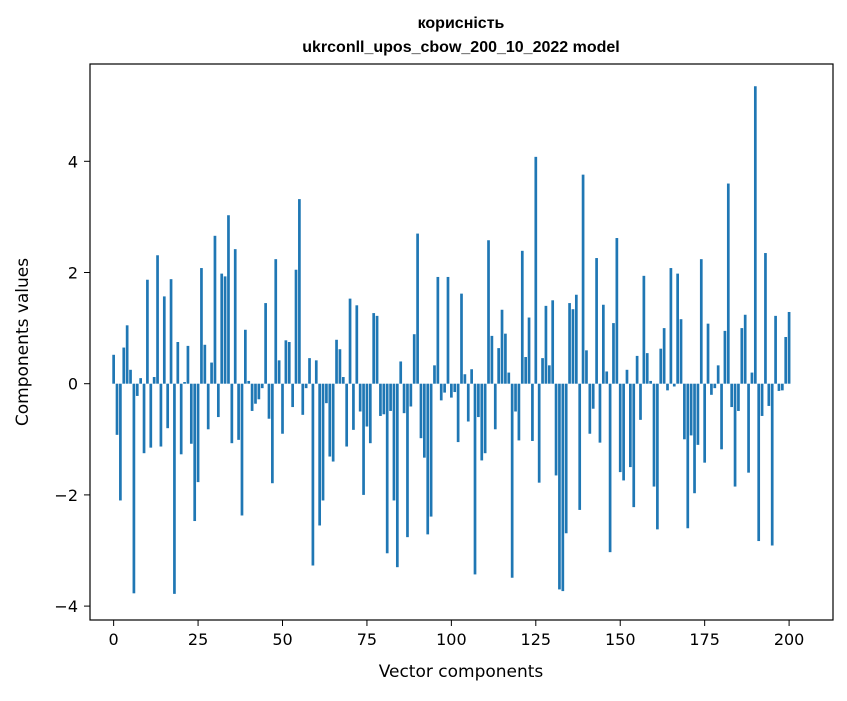  What do you see at coordinates (456, 634) in the screenshot?
I see `x-axis-ticks: 0 25 50 75 100 125 150 175 200` at bounding box center [456, 634].